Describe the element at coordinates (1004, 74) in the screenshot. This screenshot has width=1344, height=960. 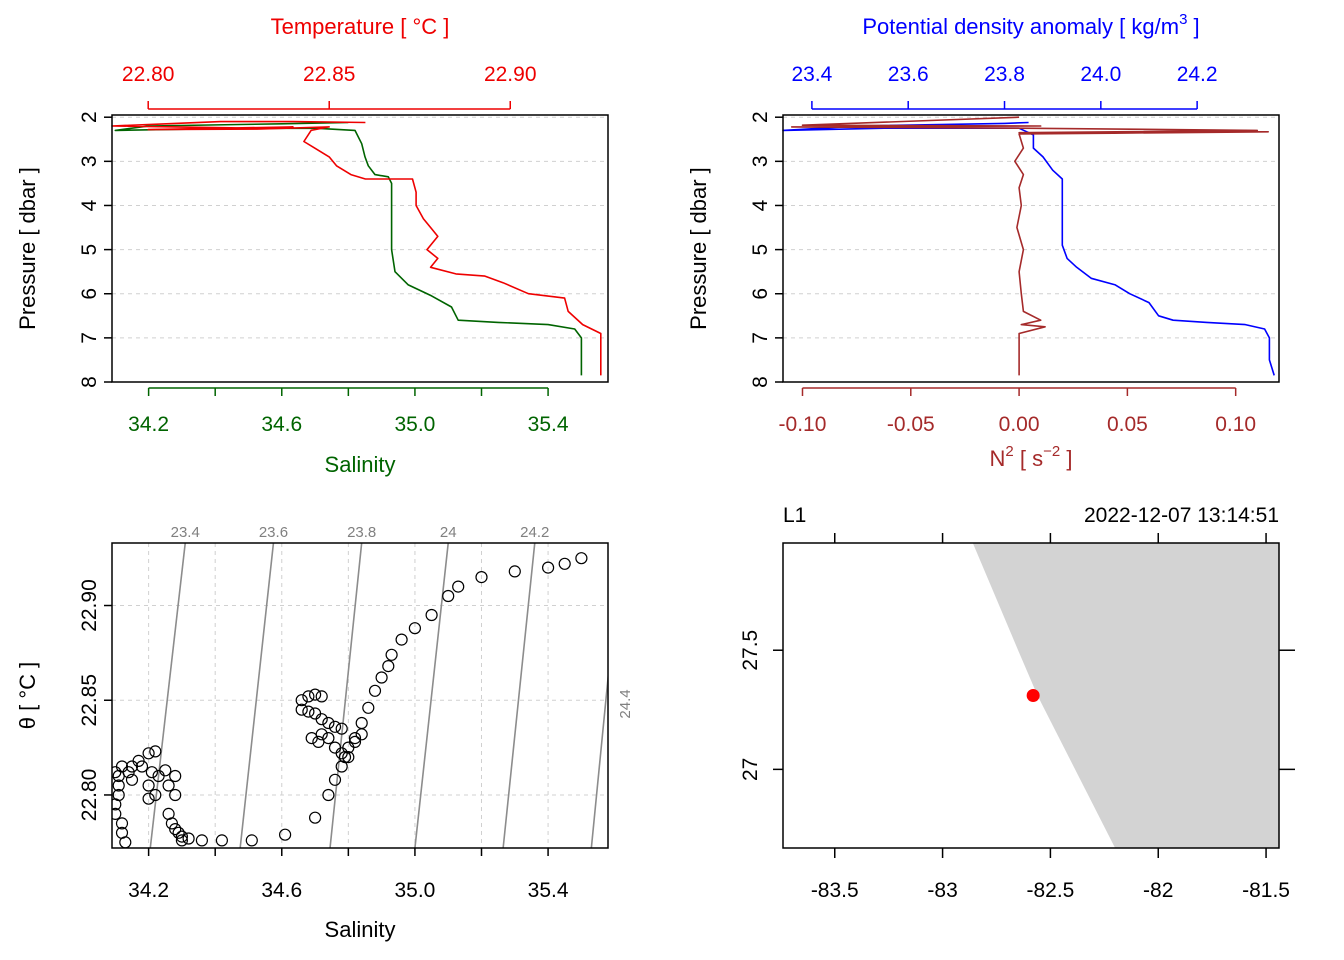
I see `top-tick-label: 23.8` at that location.